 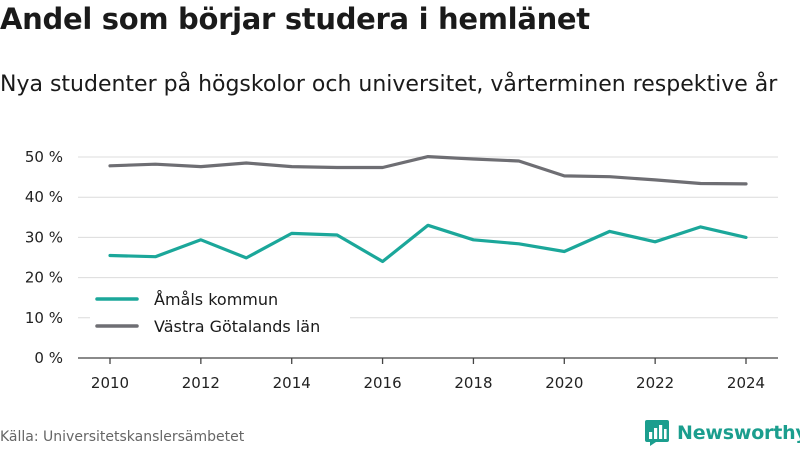 I want to click on series-line-vastra-gotaland, so click(x=428, y=170).